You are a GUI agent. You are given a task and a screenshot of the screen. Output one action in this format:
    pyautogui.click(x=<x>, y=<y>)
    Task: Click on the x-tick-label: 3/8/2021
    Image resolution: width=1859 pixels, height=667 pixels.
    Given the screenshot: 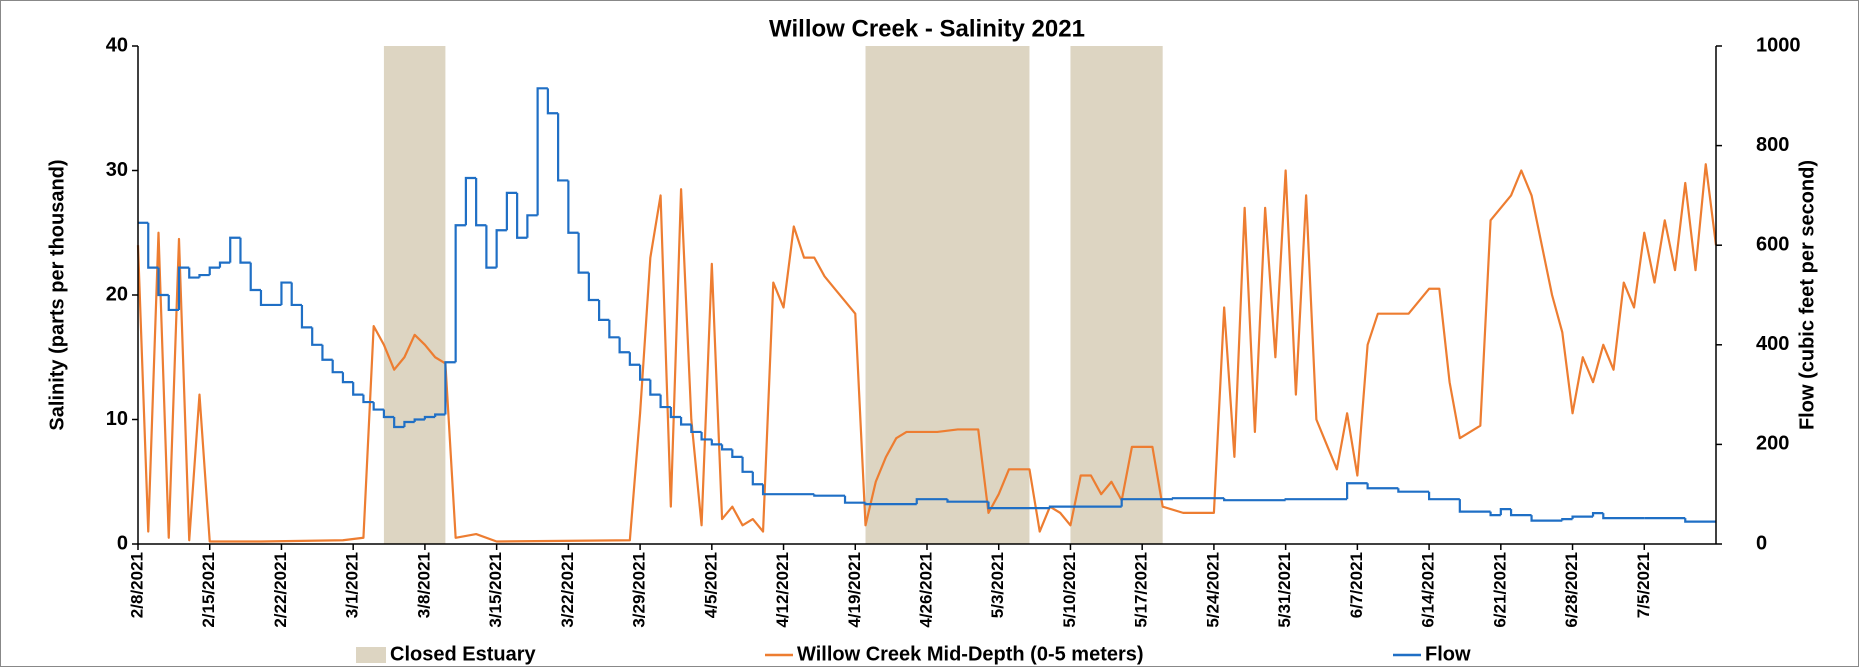 What is the action you would take?
    pyautogui.click(x=423, y=585)
    